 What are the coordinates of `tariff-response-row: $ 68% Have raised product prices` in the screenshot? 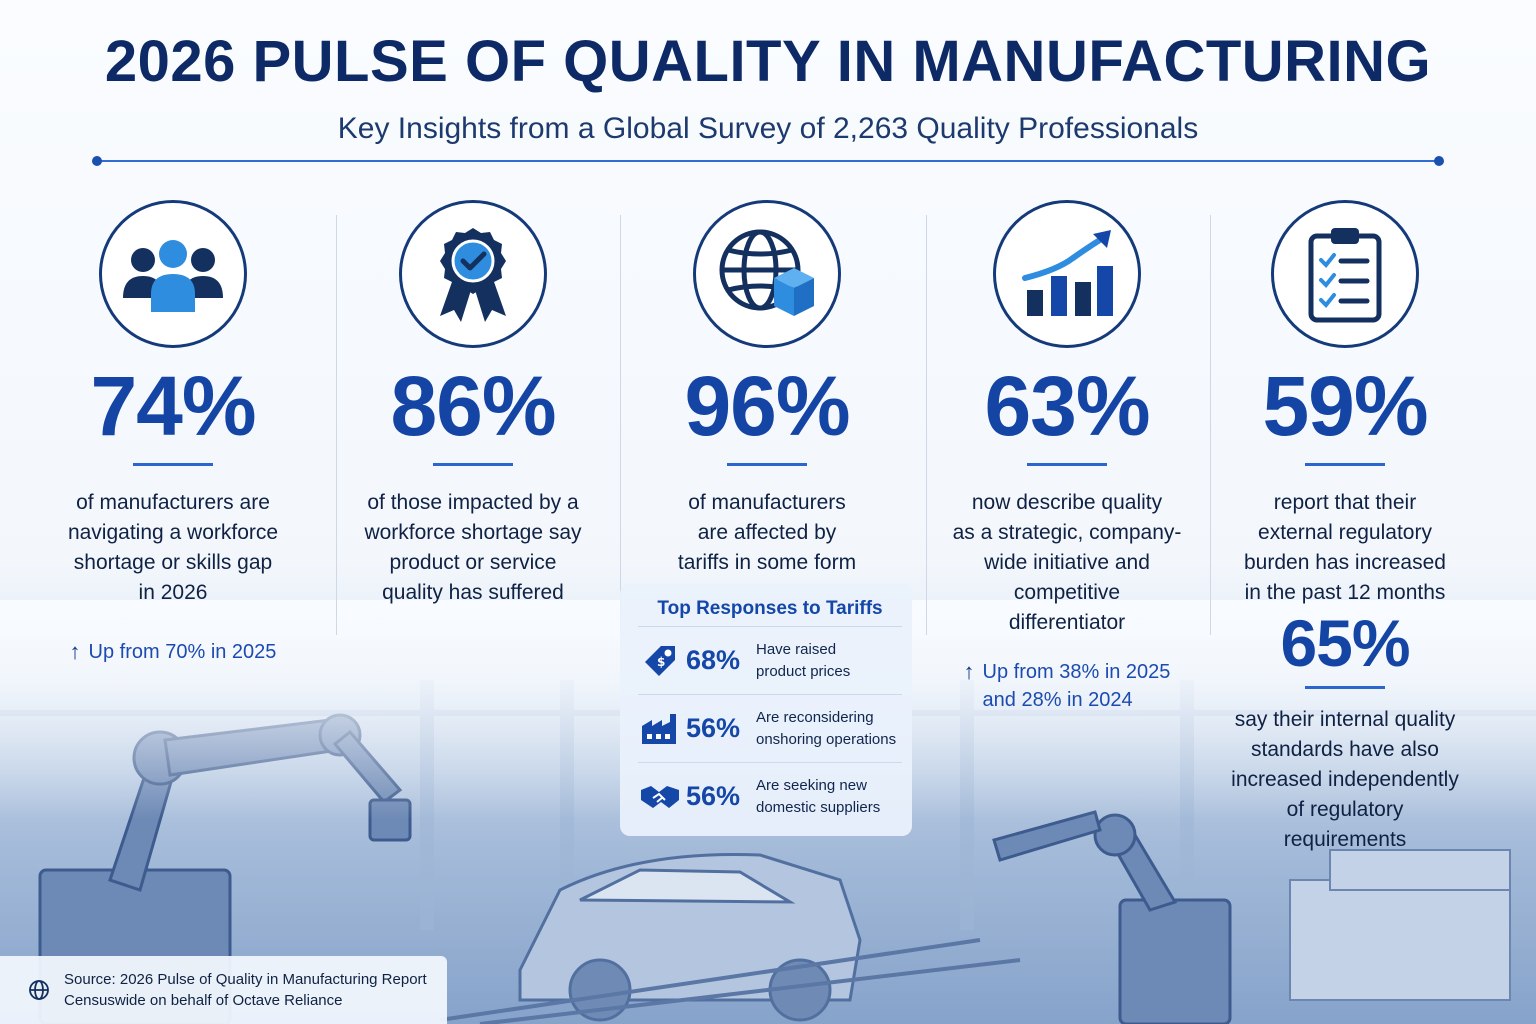 It's located at (770, 660).